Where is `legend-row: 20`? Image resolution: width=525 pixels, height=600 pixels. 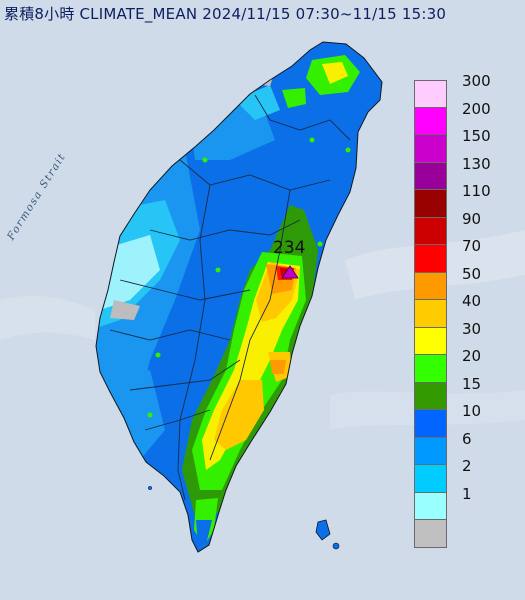 legend-row: 20 is located at coordinates (466, 365).